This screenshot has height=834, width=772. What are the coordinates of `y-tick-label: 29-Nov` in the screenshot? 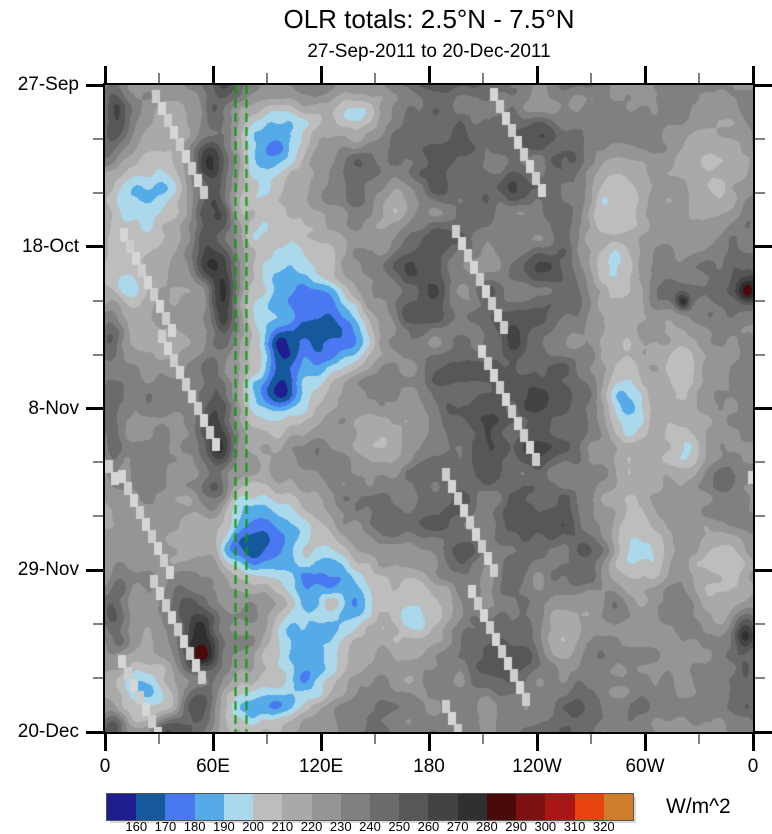 It's located at (48, 570).